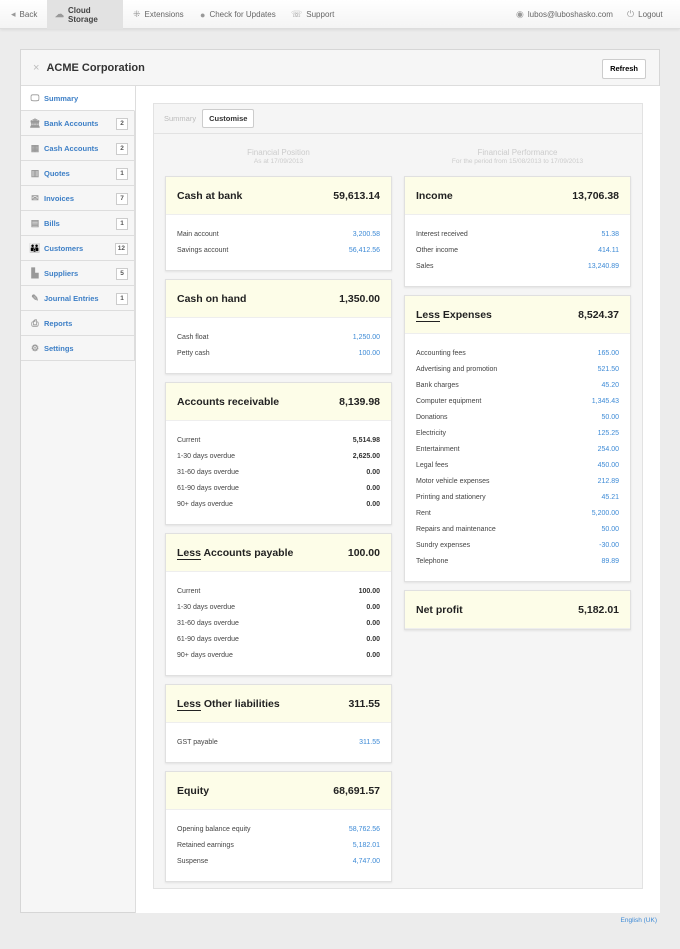 This screenshot has height=949, width=680. What do you see at coordinates (364, 250) in the screenshot?
I see `line-item-value: 56,412.56` at bounding box center [364, 250].